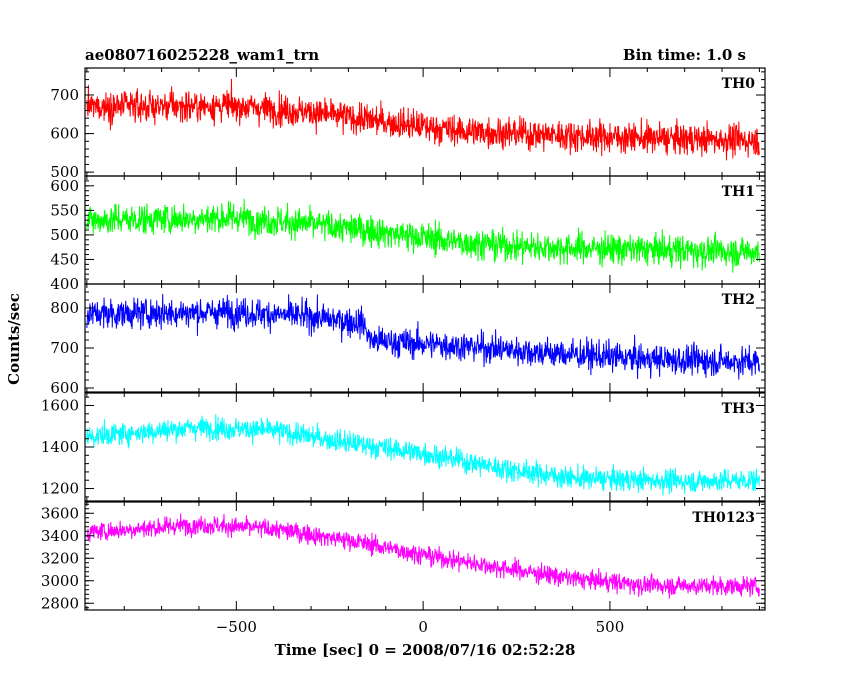  Describe the element at coordinates (60, 489) in the screenshot. I see `y-tick-label: 1200` at that location.